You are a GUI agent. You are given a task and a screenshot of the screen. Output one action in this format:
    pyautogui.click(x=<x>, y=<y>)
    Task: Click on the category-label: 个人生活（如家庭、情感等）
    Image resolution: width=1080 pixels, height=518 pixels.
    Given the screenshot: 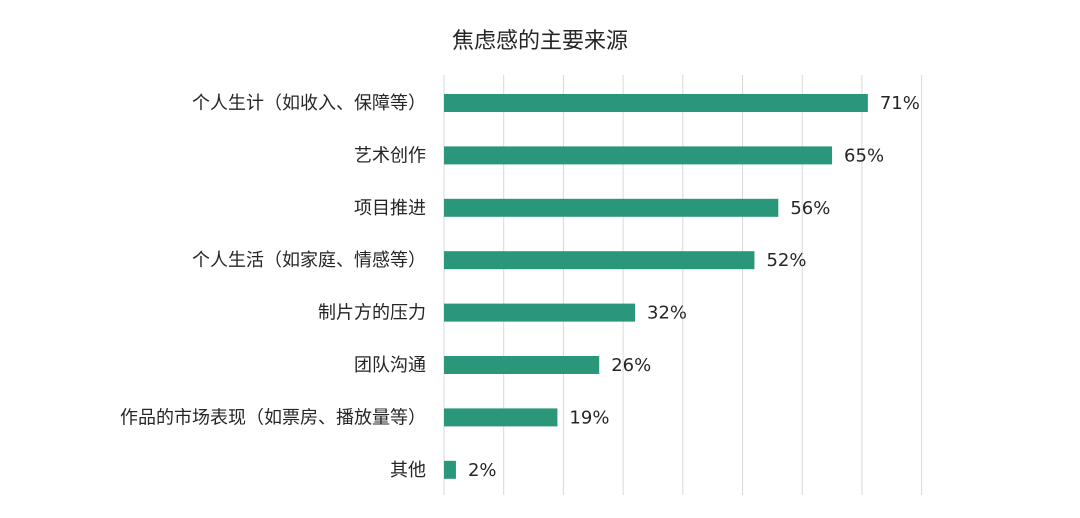 What is the action you would take?
    pyautogui.click(x=309, y=260)
    